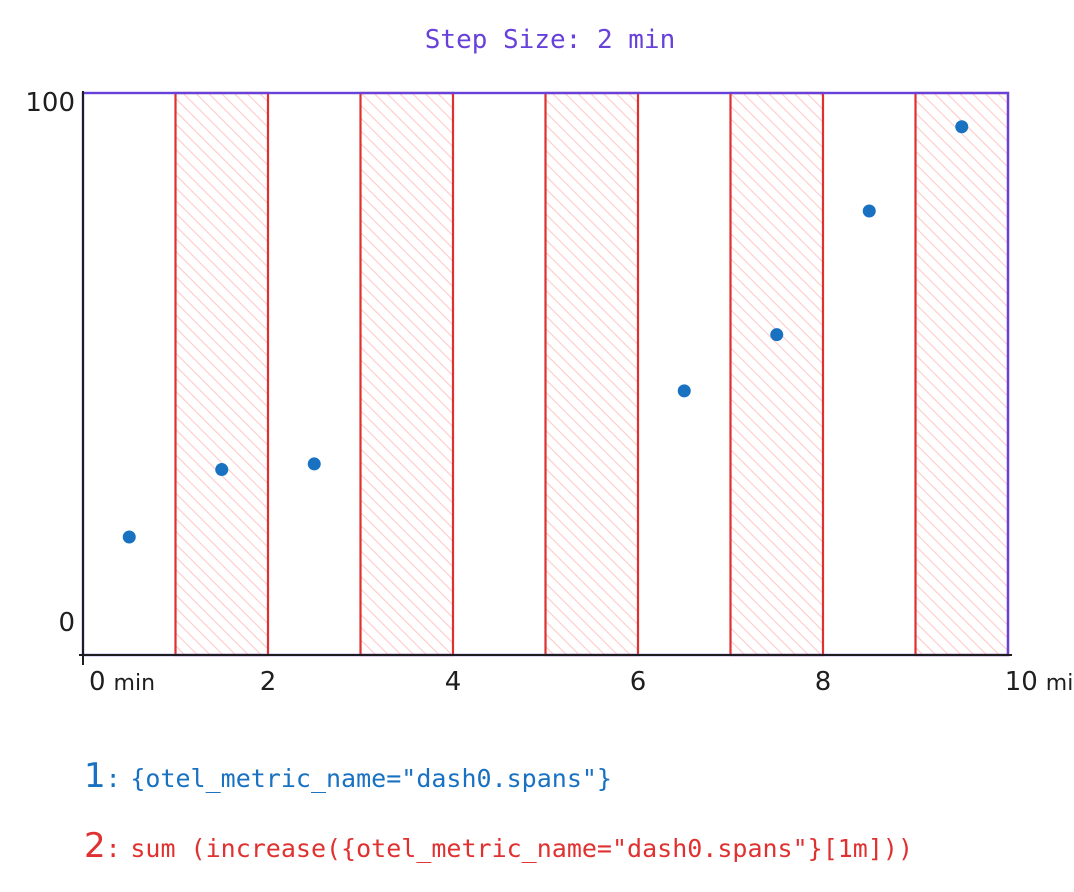 The image size is (1074, 892). I want to click on y-tick-label-100: 100, so click(50, 103).